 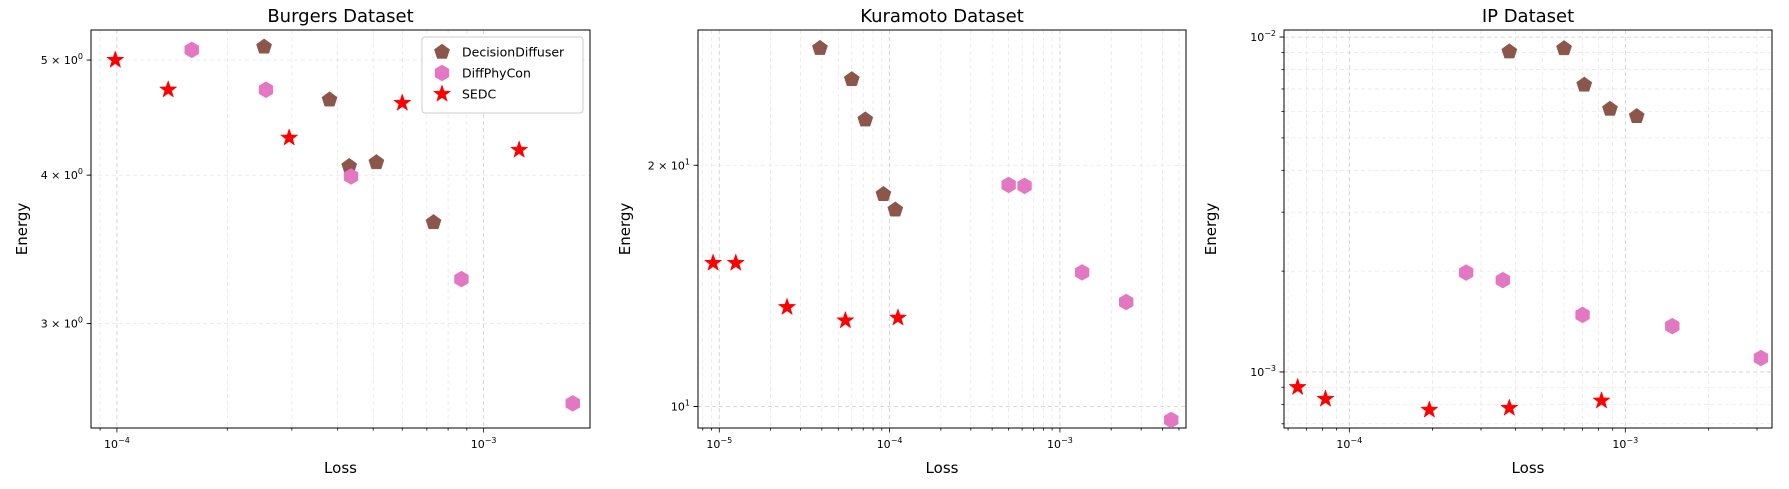 What do you see at coordinates (942, 16) in the screenshot?
I see `chart-title: Kuramoto Dataset` at bounding box center [942, 16].